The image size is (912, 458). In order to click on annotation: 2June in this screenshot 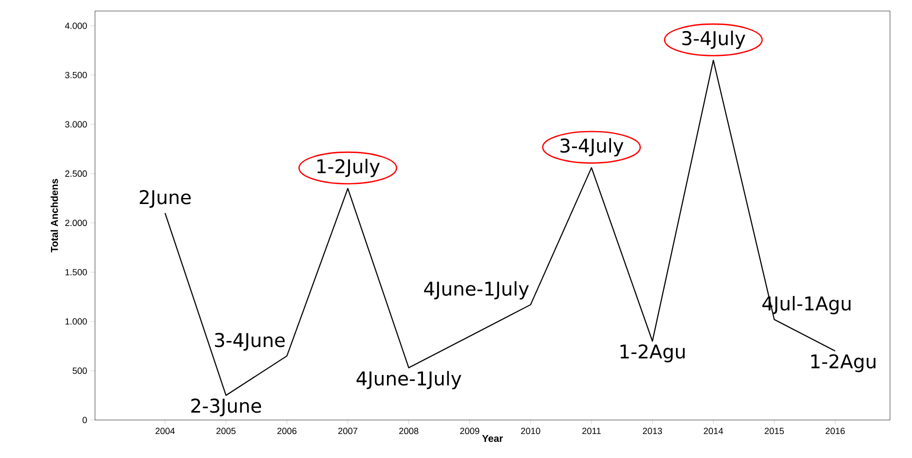, I will do `click(165, 199)`.